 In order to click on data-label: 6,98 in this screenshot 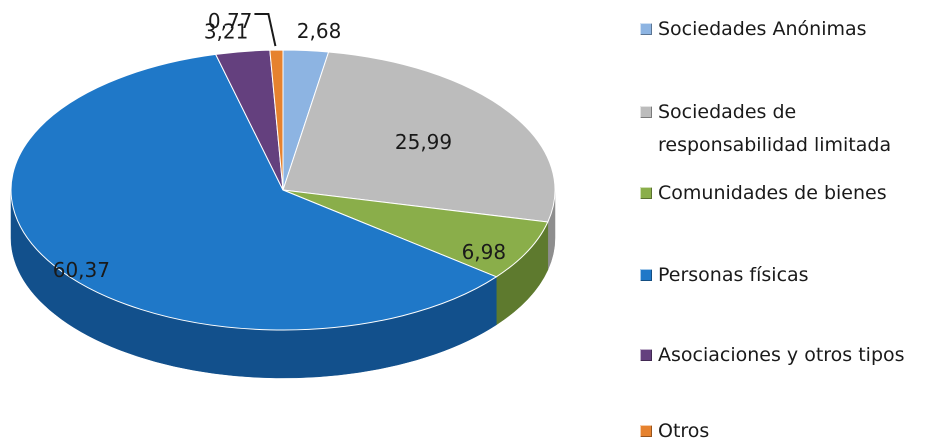, I will do `click(484, 252)`.